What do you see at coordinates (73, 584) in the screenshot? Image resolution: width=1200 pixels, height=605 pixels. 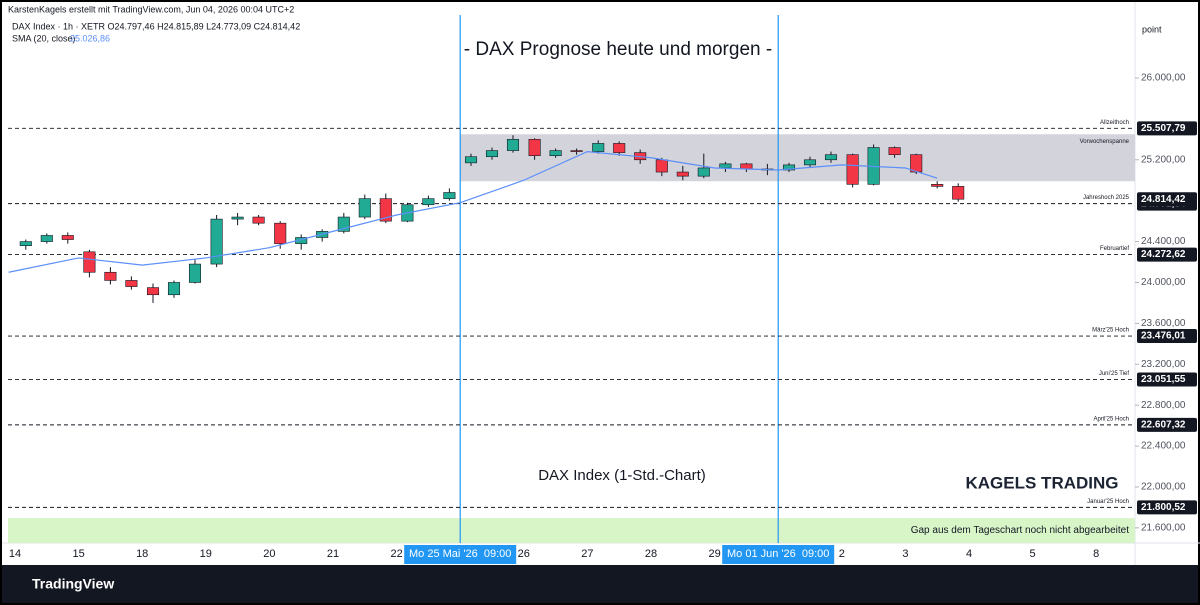 I see `footer-brand: TradingView` at bounding box center [73, 584].